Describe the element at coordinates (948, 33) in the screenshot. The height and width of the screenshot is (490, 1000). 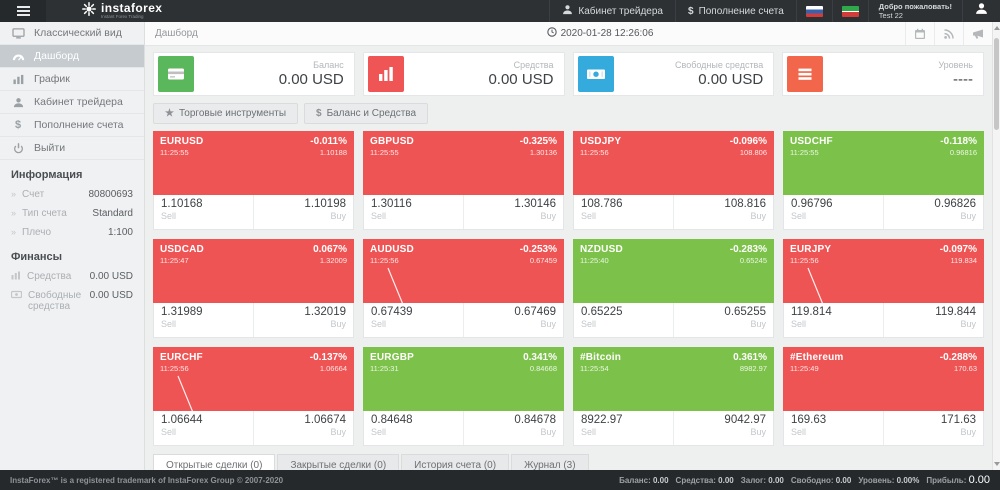
I see `rss-icon` at that location.